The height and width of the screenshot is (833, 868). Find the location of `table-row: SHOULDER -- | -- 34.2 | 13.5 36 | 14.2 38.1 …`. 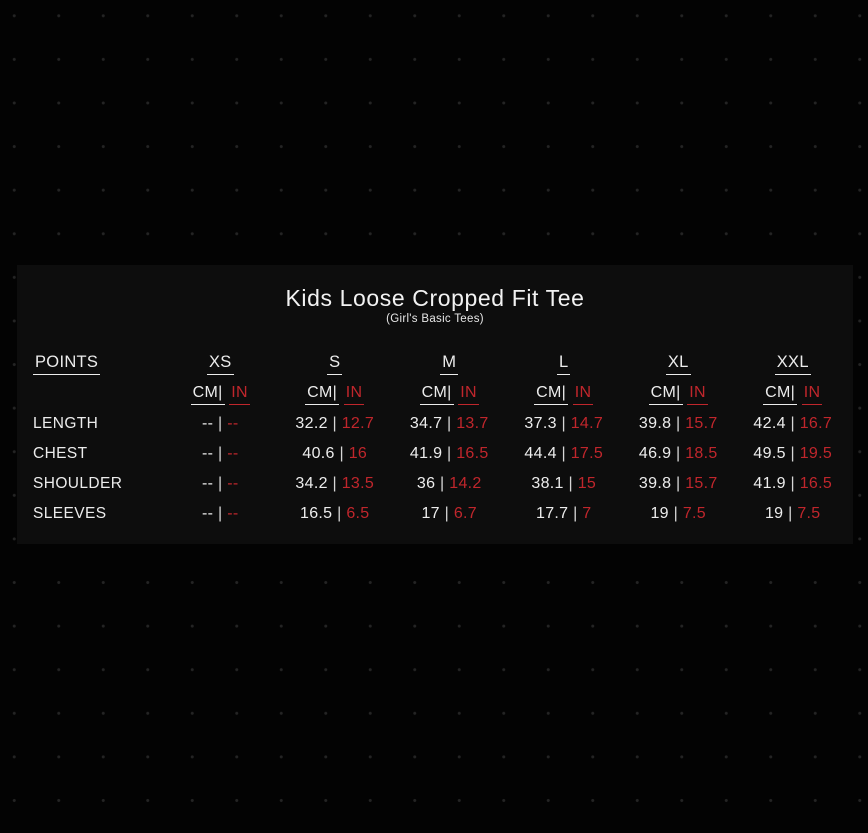

table-row: SHOULDER -- | -- 34.2 | 13.5 36 | 14.2 38.1 … is located at coordinates (435, 484).